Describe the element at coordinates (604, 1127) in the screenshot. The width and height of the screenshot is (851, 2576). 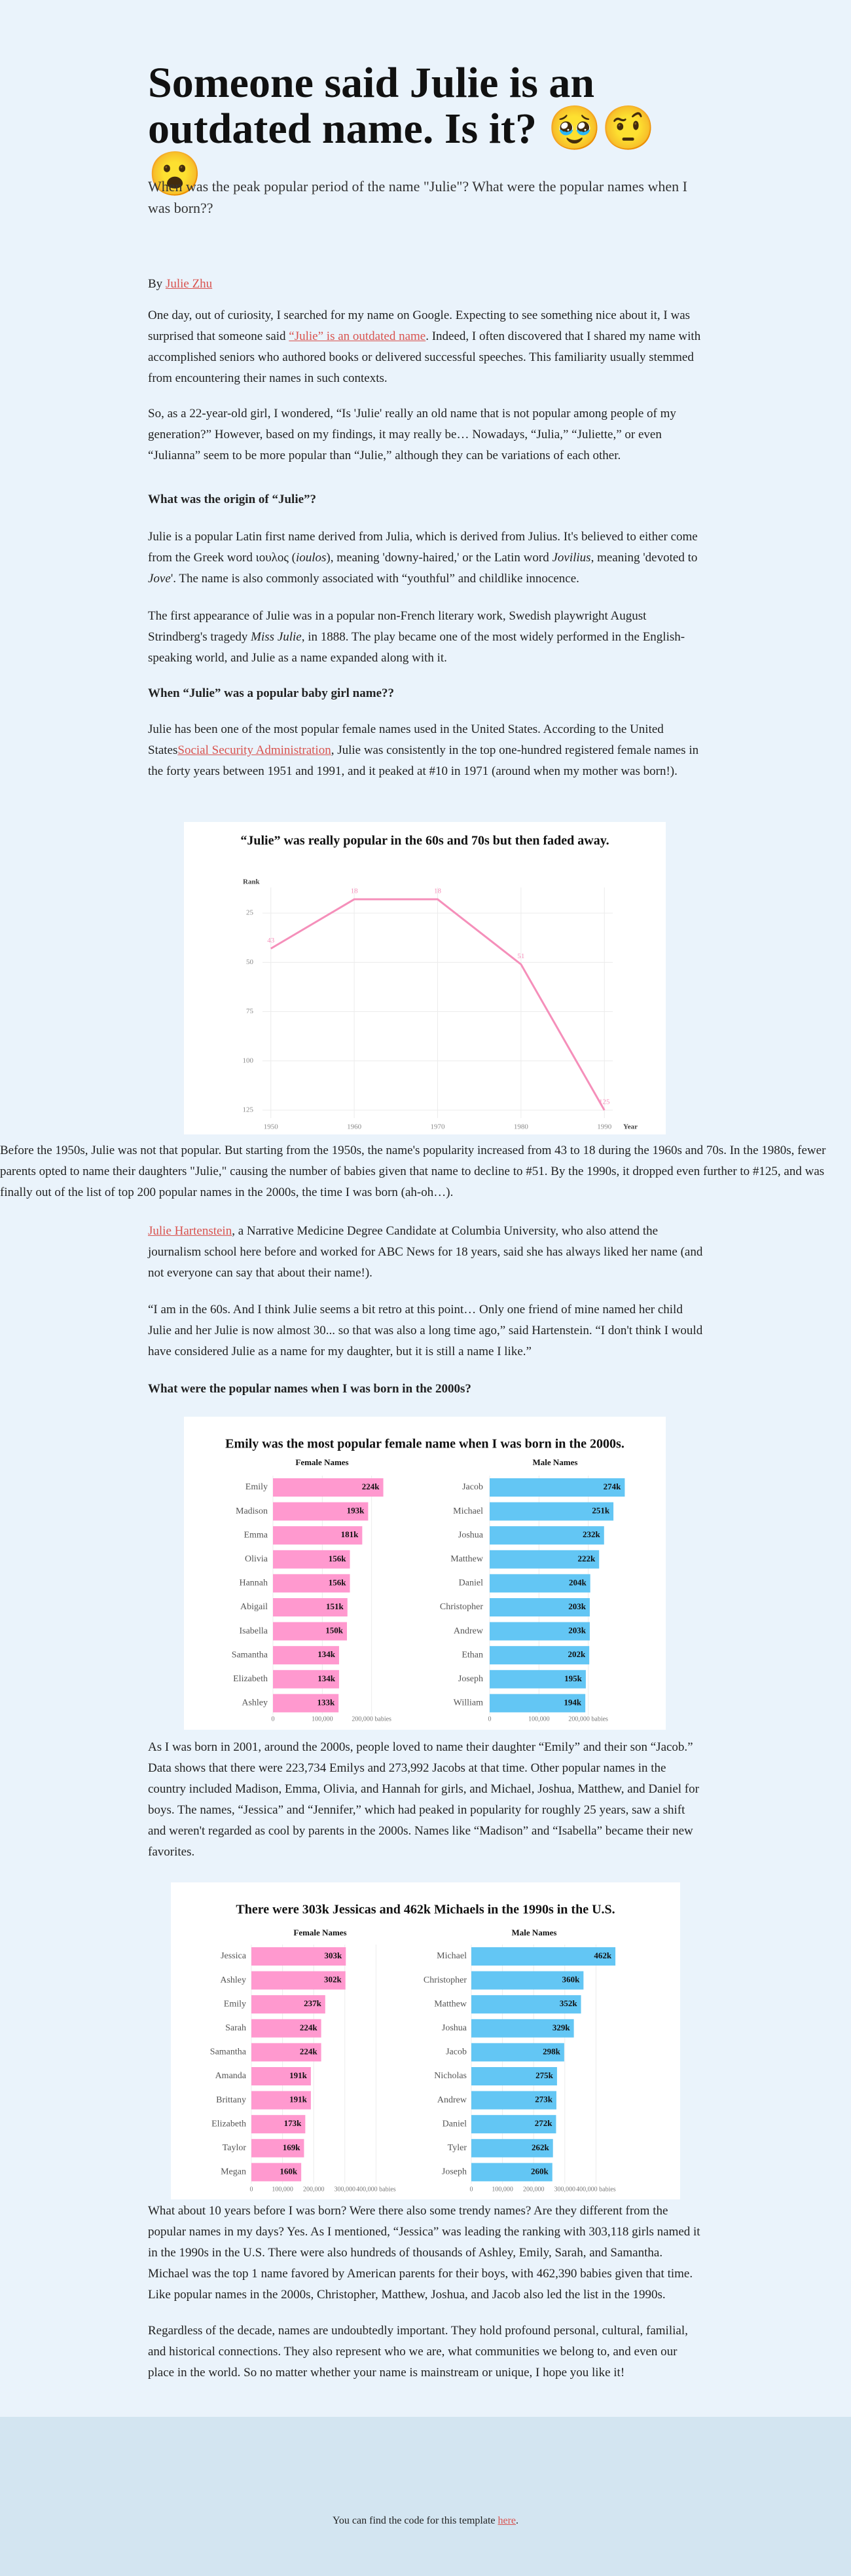
I see `x-tick-label: 1990` at that location.